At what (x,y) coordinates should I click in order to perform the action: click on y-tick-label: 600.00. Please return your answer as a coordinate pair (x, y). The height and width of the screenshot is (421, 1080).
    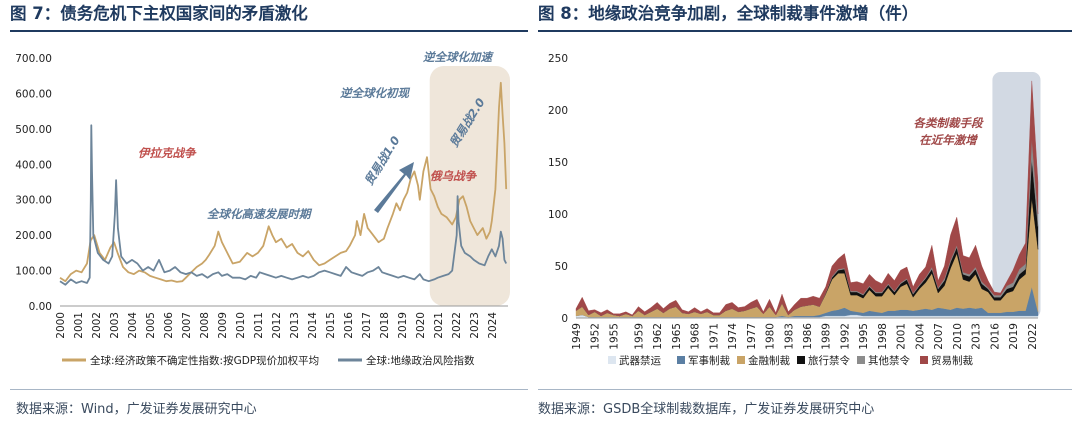
    Looking at the image, I should click on (33, 94).